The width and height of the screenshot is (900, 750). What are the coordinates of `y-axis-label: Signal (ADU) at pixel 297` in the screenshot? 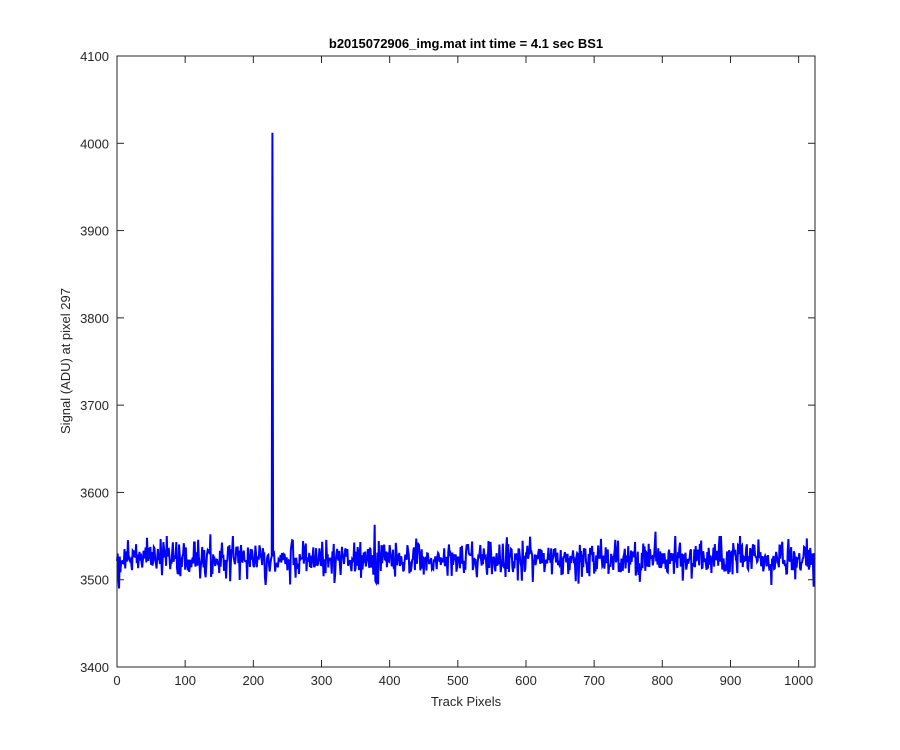 It's located at (65, 361).